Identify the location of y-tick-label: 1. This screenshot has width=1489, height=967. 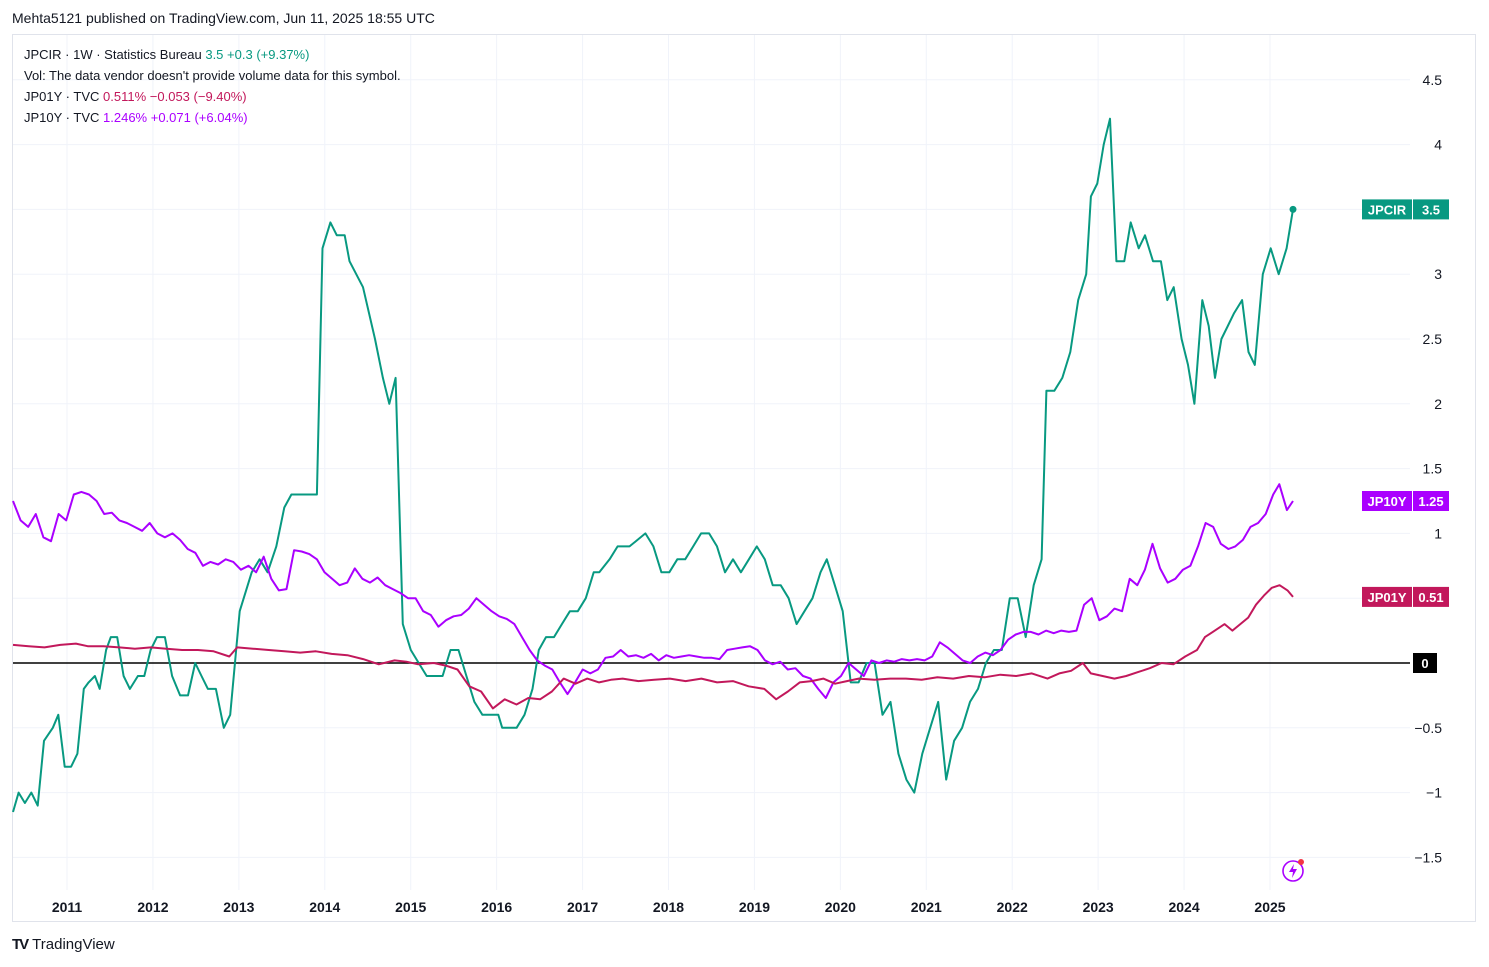
(1438, 533).